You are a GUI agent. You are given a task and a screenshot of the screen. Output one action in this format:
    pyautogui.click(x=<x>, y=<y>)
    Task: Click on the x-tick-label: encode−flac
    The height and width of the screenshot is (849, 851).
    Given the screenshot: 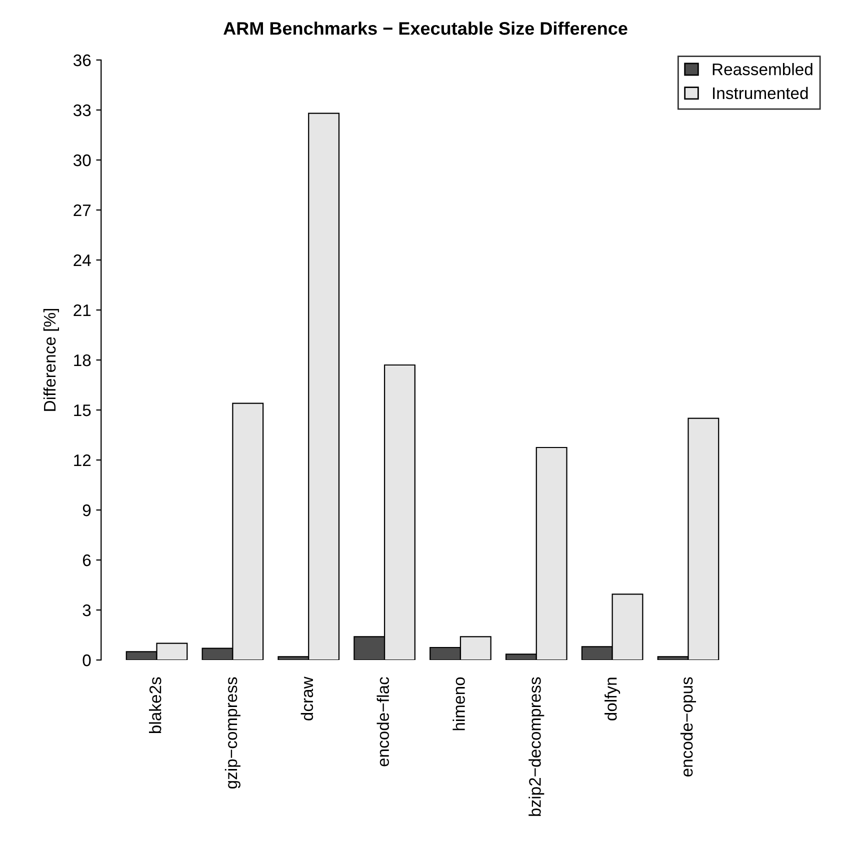 What is the action you would take?
    pyautogui.click(x=383, y=721)
    